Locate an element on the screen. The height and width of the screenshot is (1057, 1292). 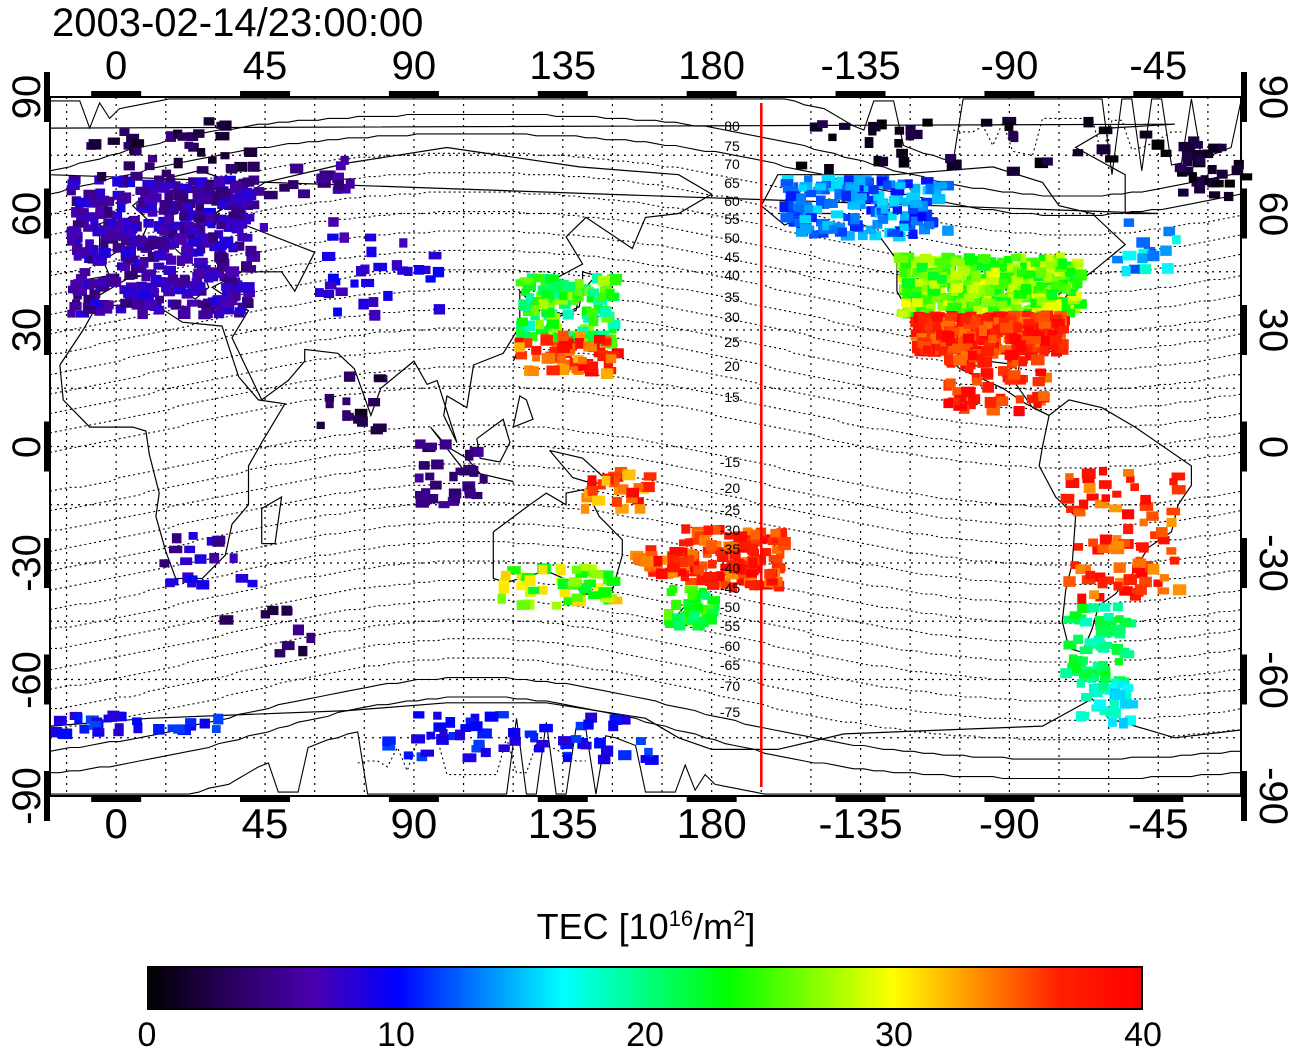
frame-tick is located at coordinates (47, 796).